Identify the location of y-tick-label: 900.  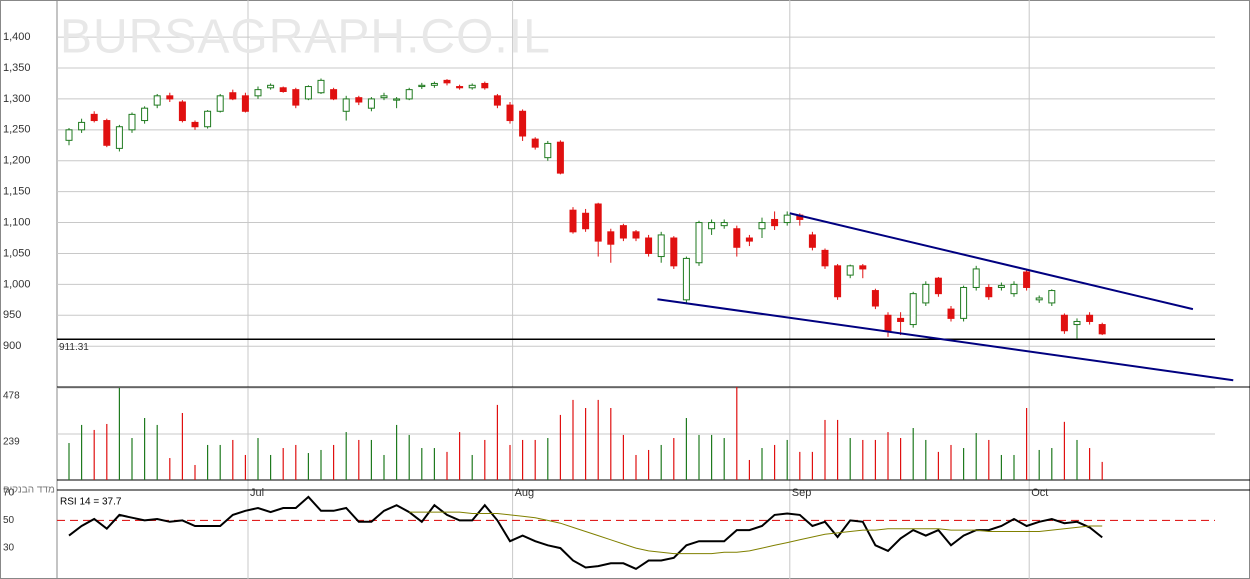
(12, 346).